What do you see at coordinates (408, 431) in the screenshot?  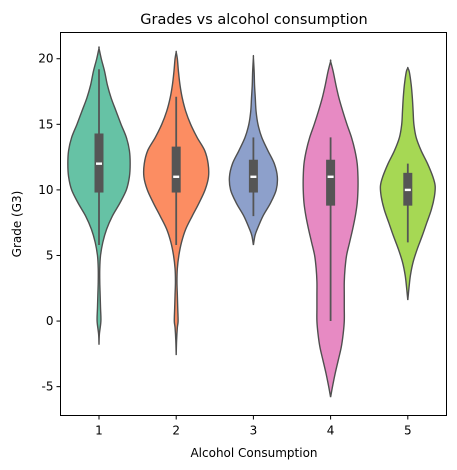 I see `x-tick-label: 5` at bounding box center [408, 431].